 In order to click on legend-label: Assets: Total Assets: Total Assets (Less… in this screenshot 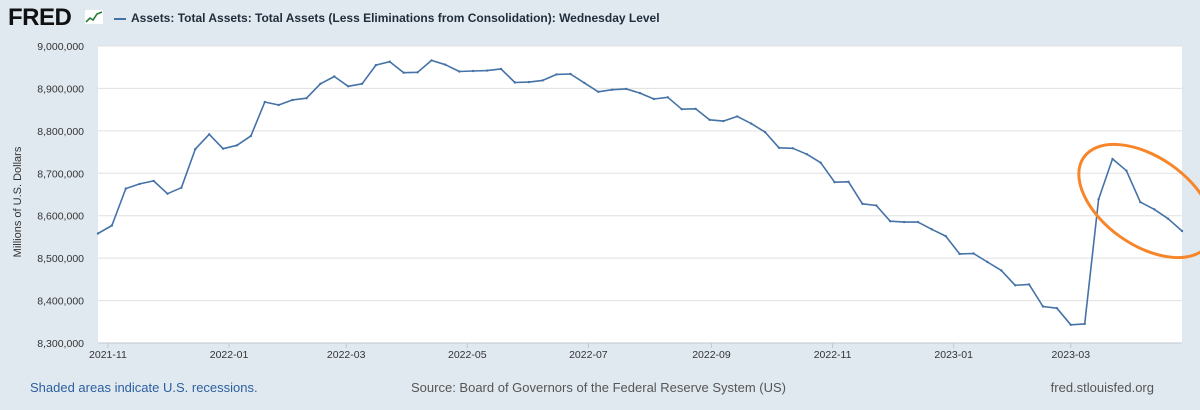, I will do `click(395, 18)`.